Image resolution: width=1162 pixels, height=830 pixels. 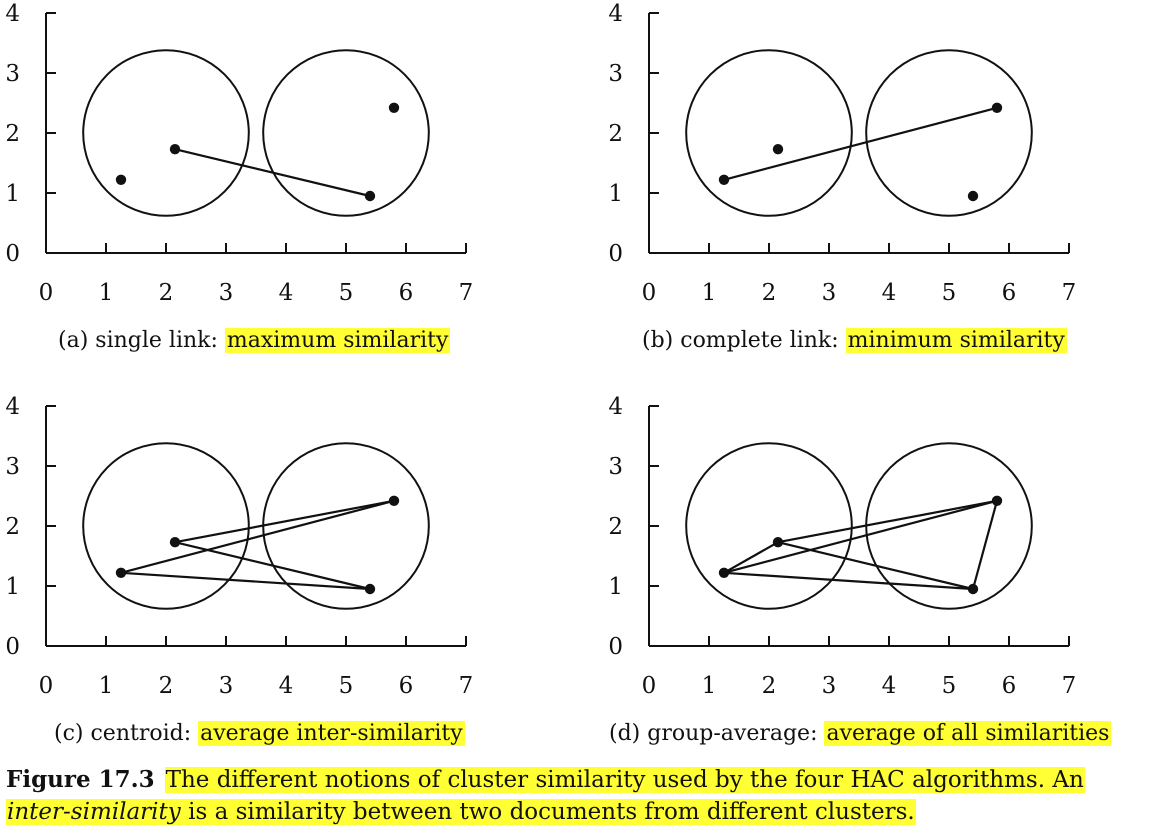 I want to click on panel-c-y-tick-label: 0, so click(x=12, y=647).